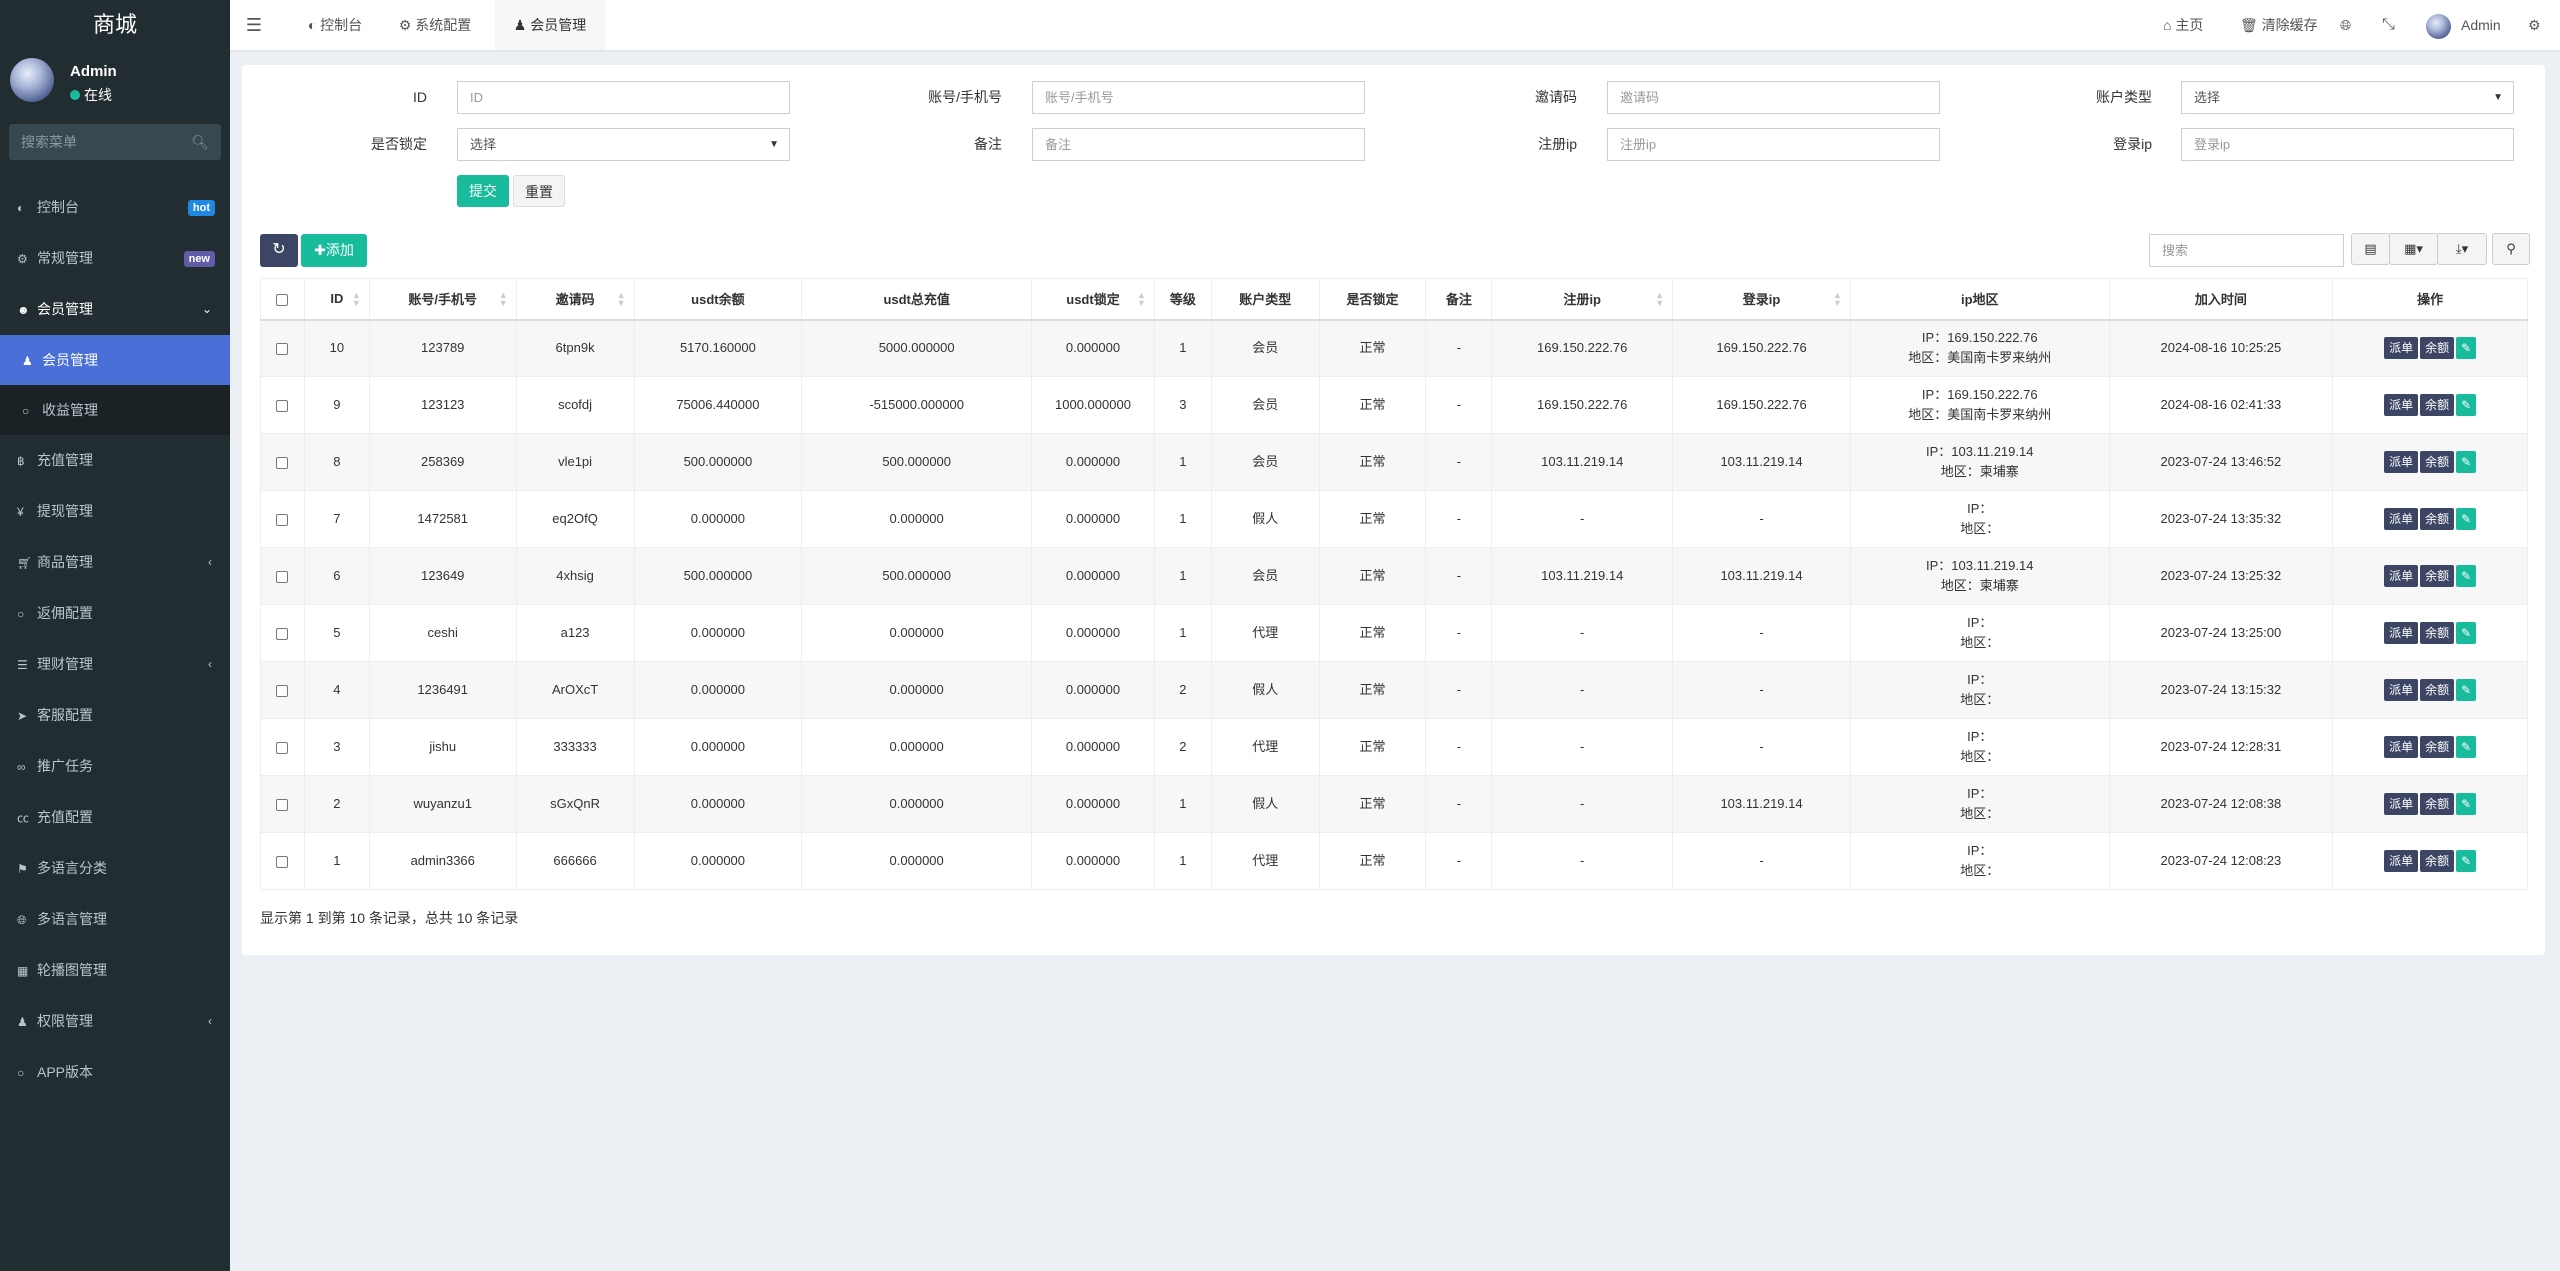 The width and height of the screenshot is (2560, 1271). Describe the element at coordinates (115, 1021) in the screenshot. I see `sidebar-item-14: ♟ 权限管理 ‹` at that location.